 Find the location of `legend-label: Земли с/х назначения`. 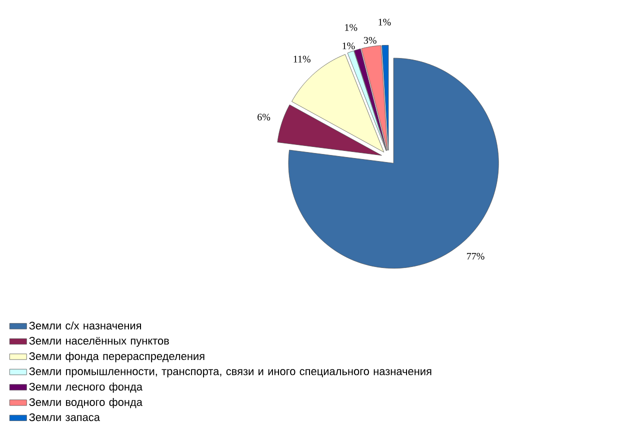

legend-label: Земли с/х назначения is located at coordinates (85, 325).